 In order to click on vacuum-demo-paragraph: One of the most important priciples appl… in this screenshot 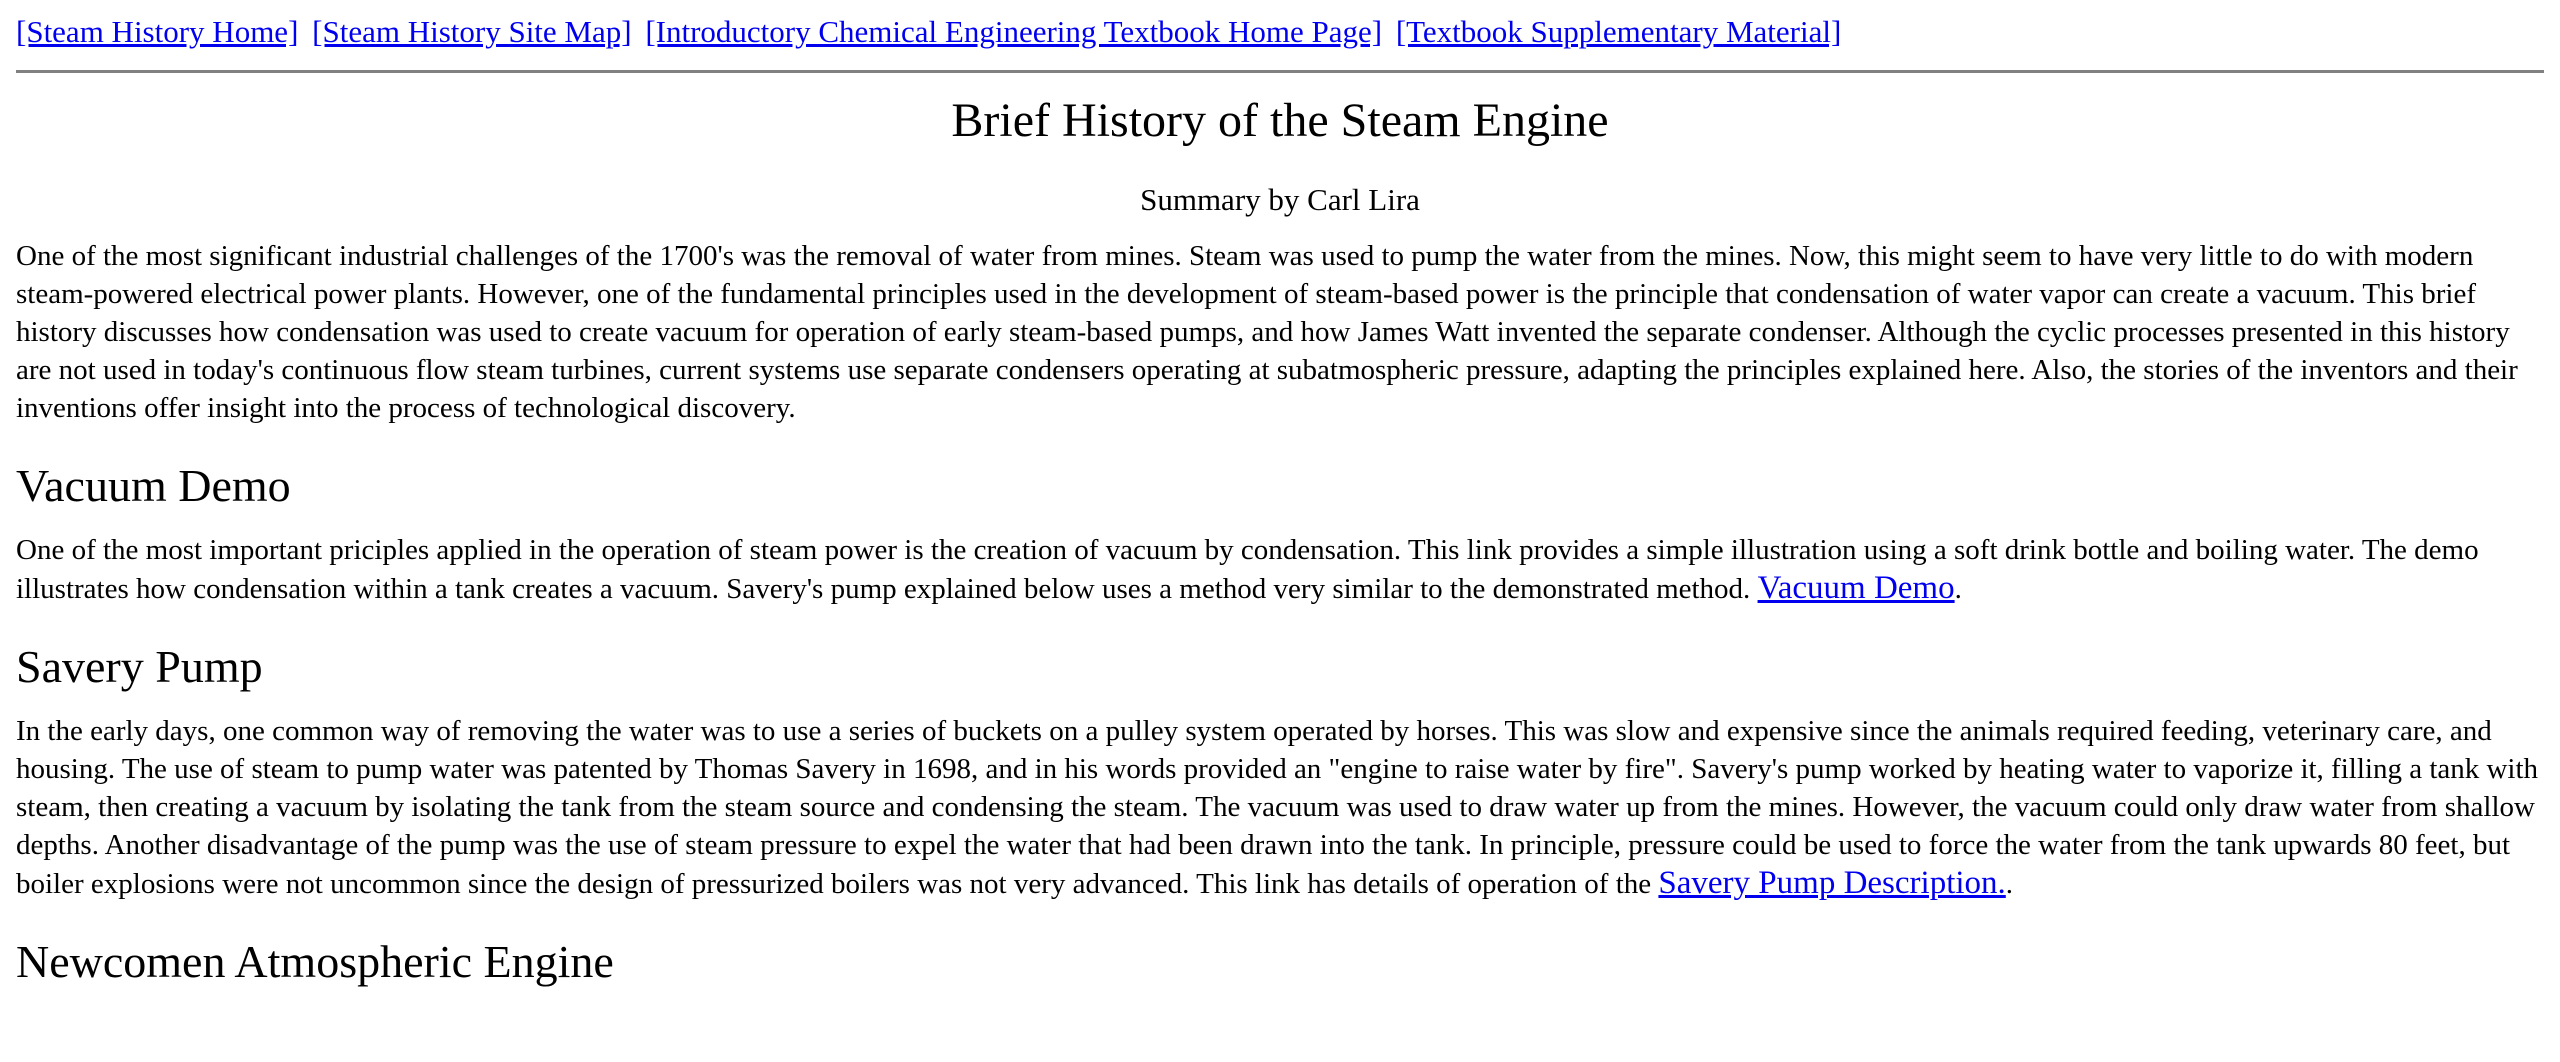, I will do `click(1280, 569)`.